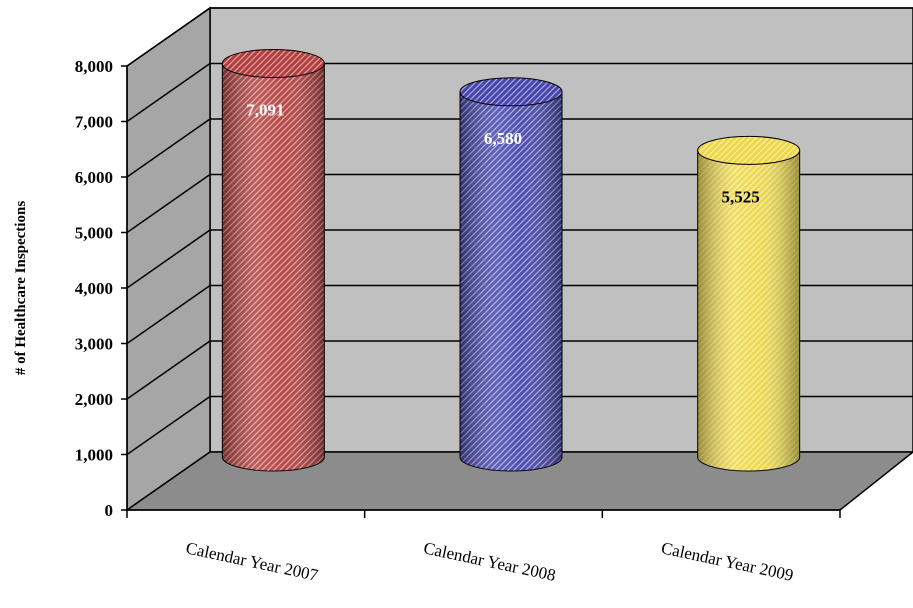 The image size is (913, 608). Describe the element at coordinates (109, 510) in the screenshot. I see `y-tick-label: 0` at that location.